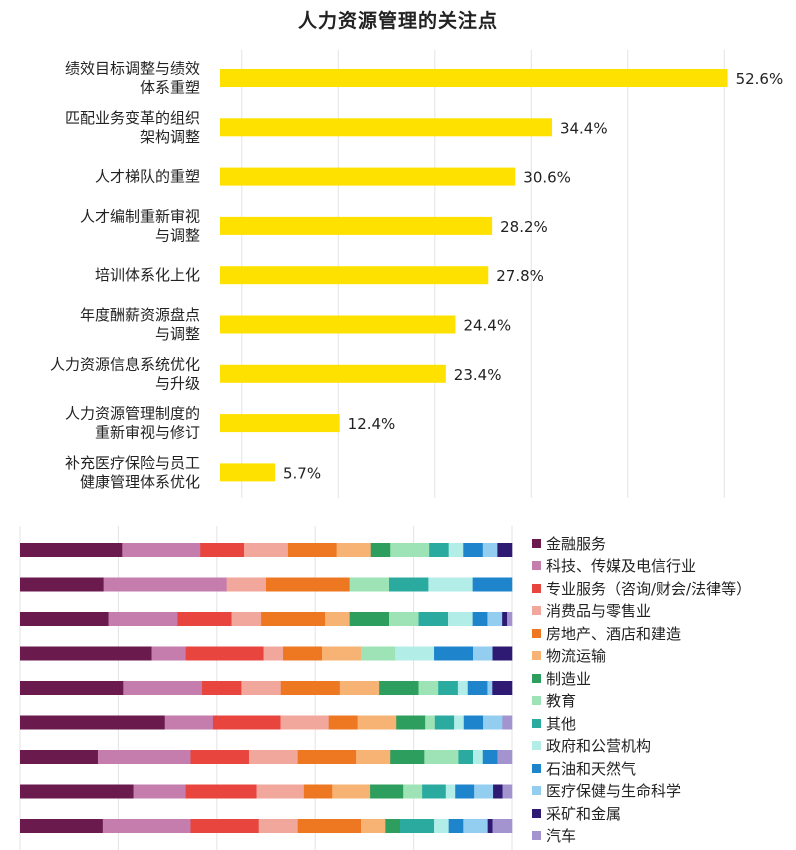 The image size is (796, 850). Describe the element at coordinates (302, 473) in the screenshot. I see `bar-value-label: 5.7%` at that location.